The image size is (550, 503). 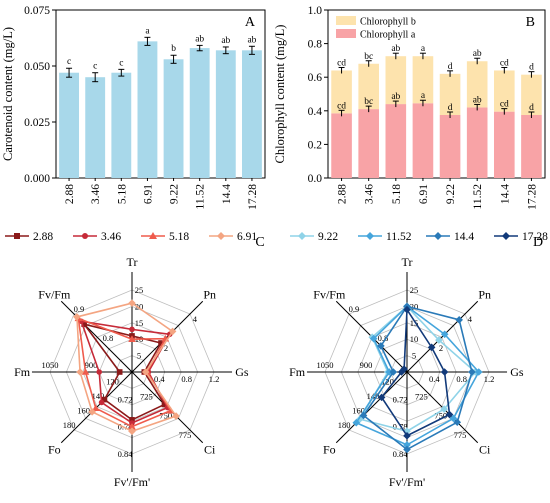 I want to click on legend-label: 9.22, so click(x=328, y=237).